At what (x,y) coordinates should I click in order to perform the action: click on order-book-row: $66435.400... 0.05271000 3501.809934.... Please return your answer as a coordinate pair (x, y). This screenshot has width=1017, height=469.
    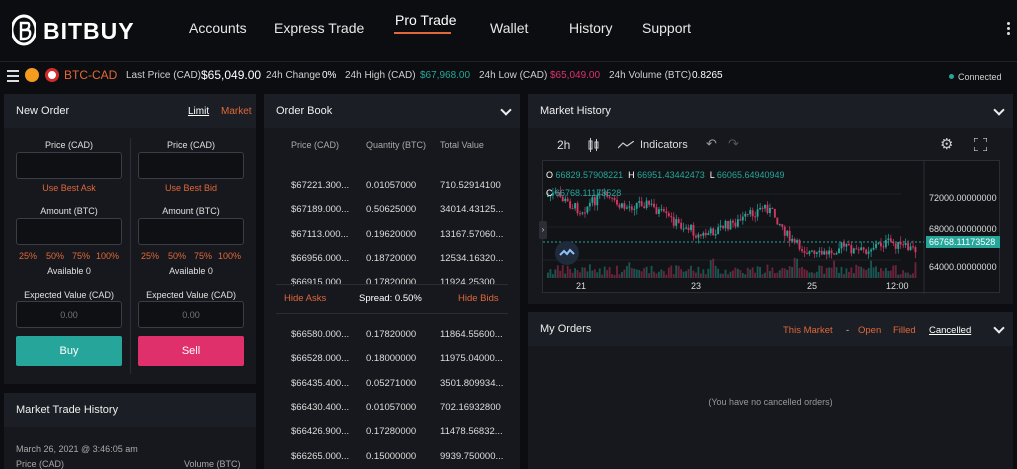
    Looking at the image, I should click on (389, 383).